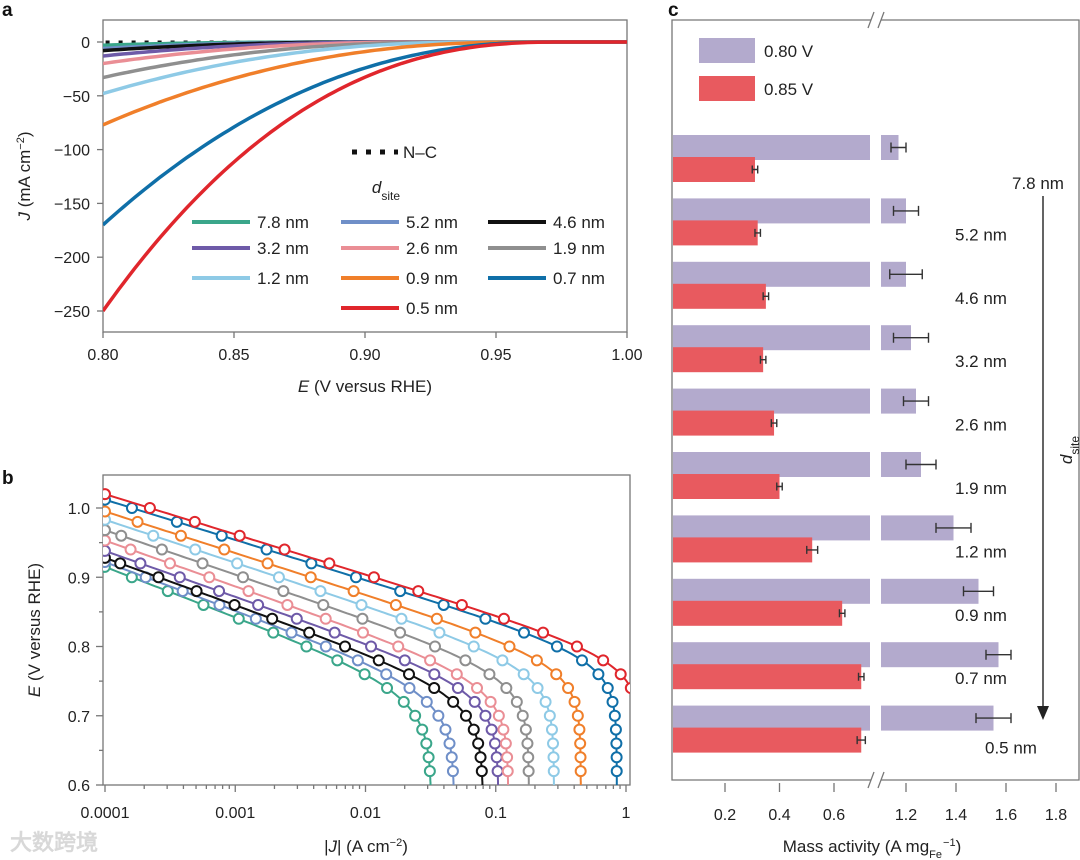 Image resolution: width=1080 pixels, height=860 pixels. What do you see at coordinates (779, 815) in the screenshot?
I see `x-tick-label: 0.4` at bounding box center [779, 815].